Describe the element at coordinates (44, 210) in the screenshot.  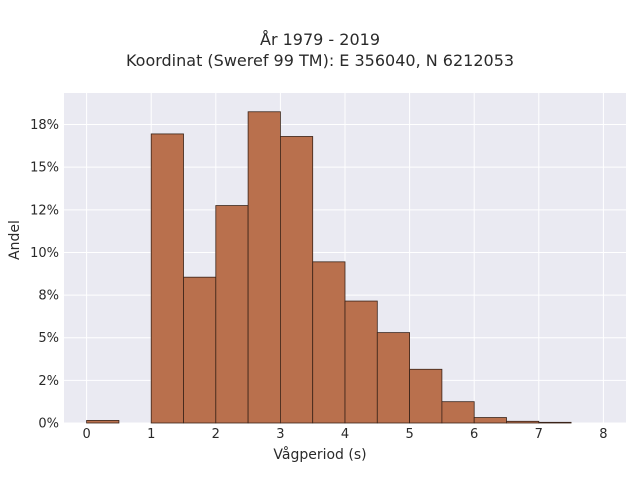
I see `y-tick-label: 12%` at that location.